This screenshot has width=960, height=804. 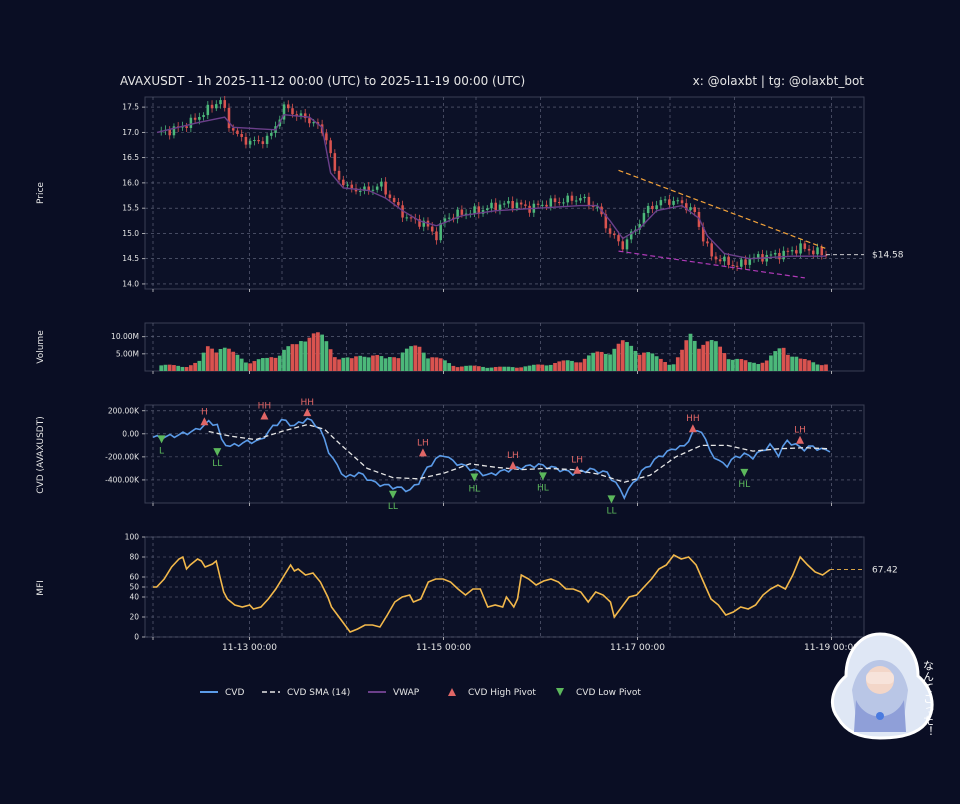 What do you see at coordinates (800, 431) in the screenshot?
I see `cvd-high-pivot-label: LH` at bounding box center [800, 431].